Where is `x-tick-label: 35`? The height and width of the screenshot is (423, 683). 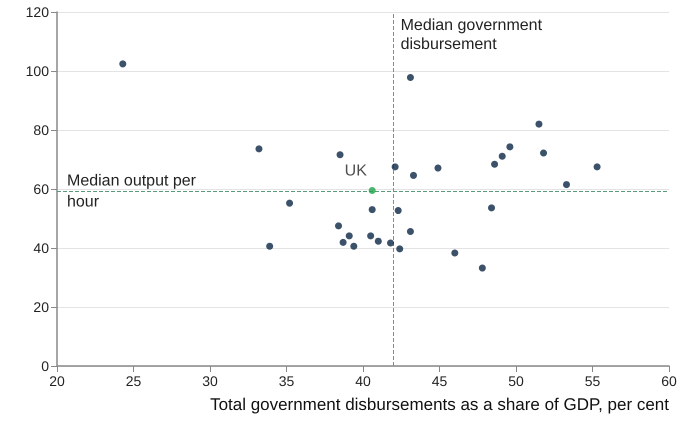 x-tick-label: 35 is located at coordinates (286, 381).